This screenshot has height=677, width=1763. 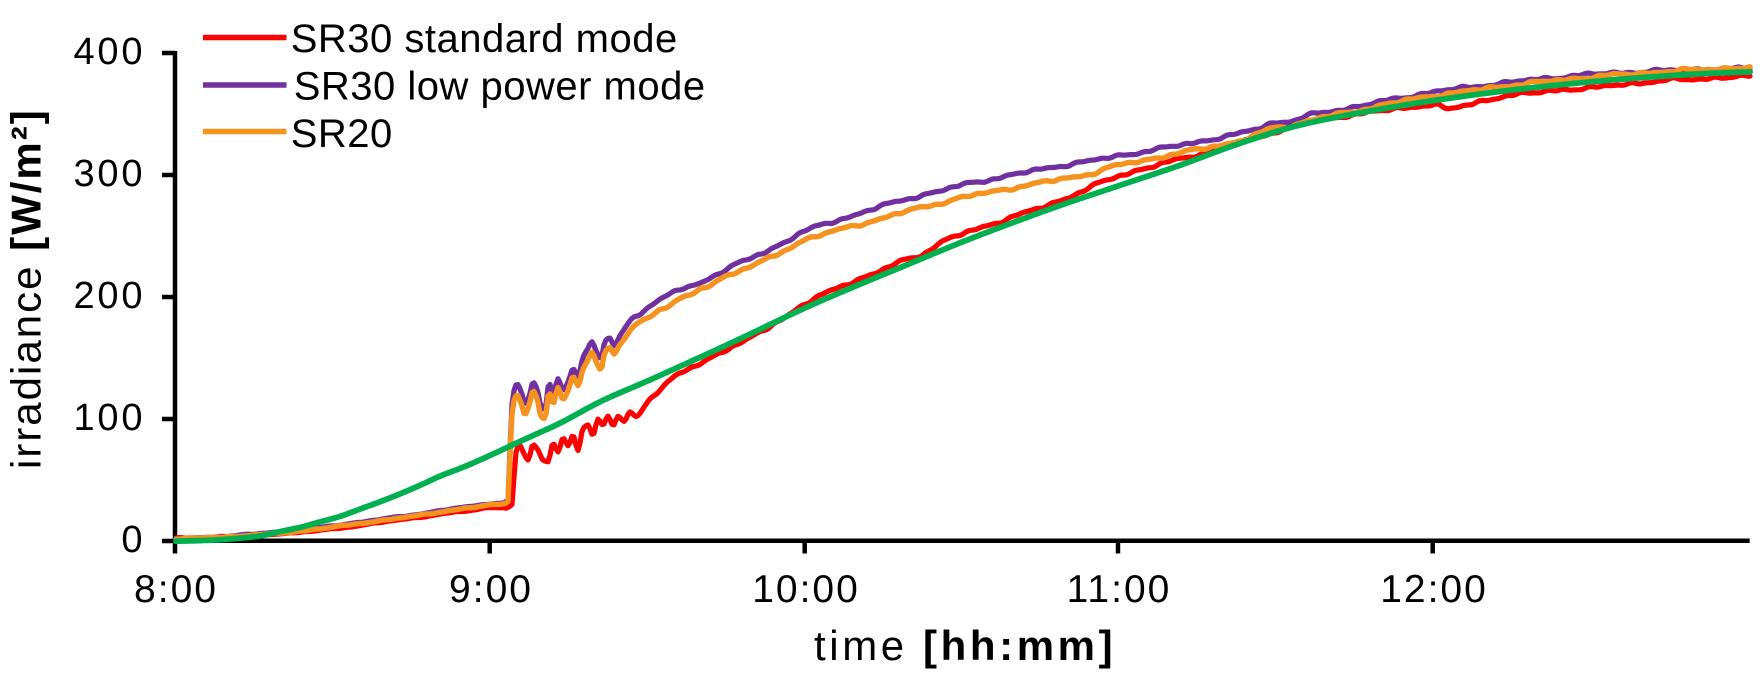 I want to click on svg-text: 12:00, so click(x=1434, y=589).